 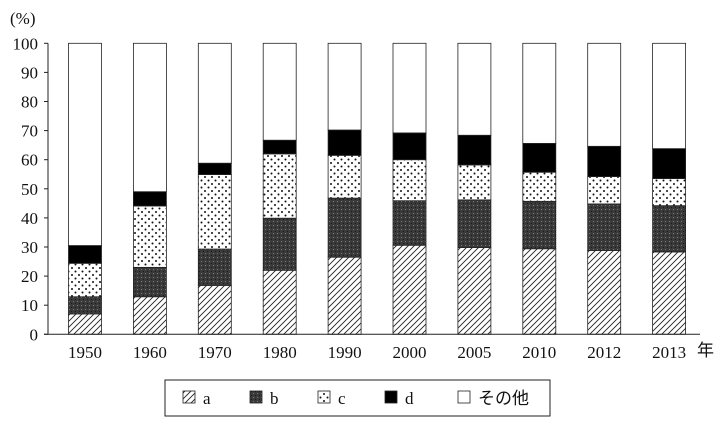 I want to click on bar-segment-b-2010, so click(x=539, y=225).